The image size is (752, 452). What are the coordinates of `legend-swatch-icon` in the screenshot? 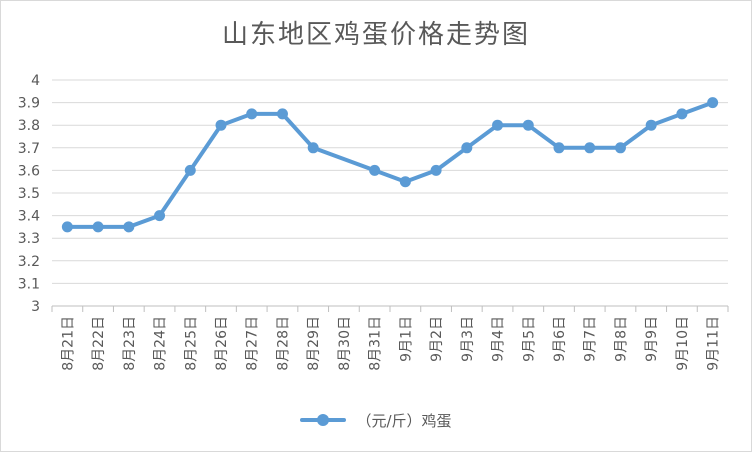 It's located at (323, 420).